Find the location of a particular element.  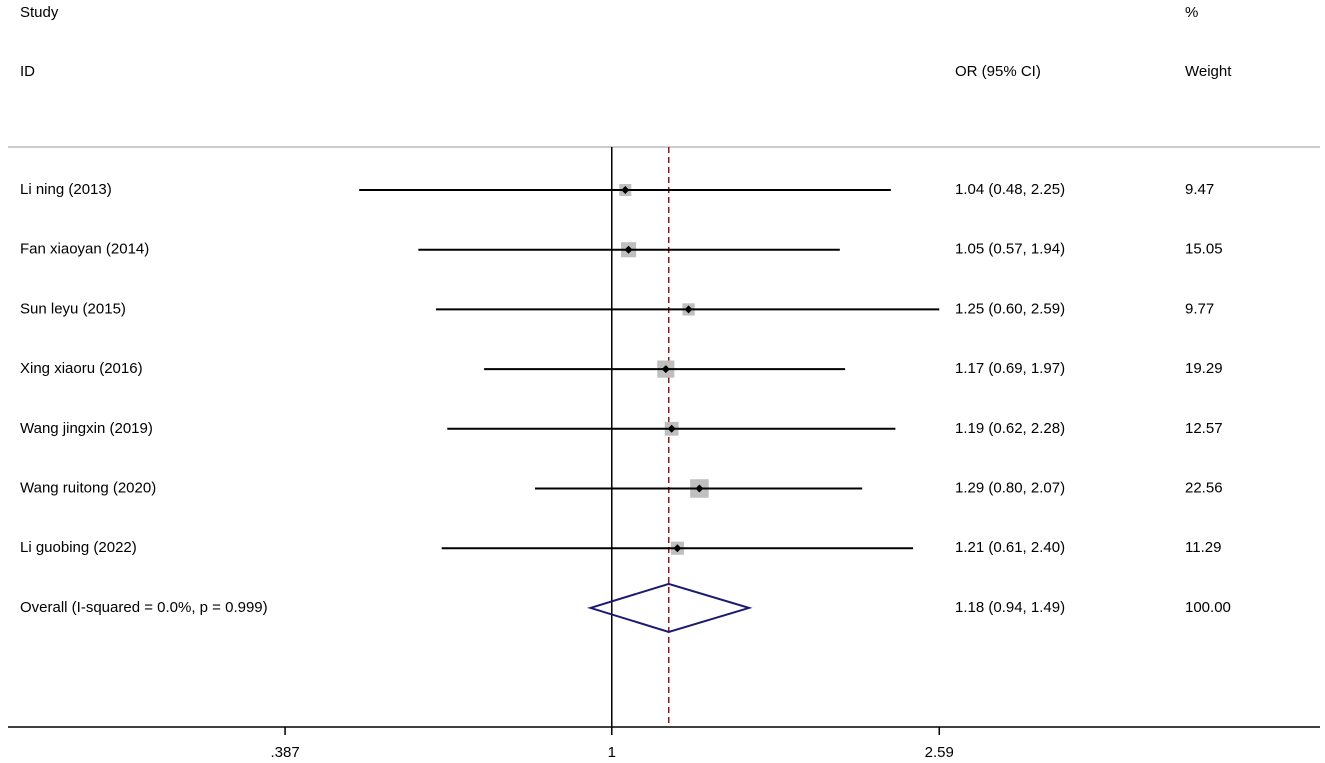

overall-name: Overall (I-squared = 0.0%, p = 0.999) is located at coordinates (144, 607).